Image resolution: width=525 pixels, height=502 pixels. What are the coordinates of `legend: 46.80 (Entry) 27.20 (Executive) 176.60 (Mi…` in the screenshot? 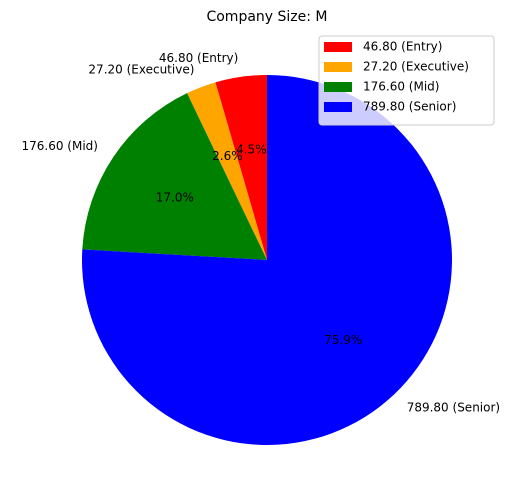 It's located at (406, 80).